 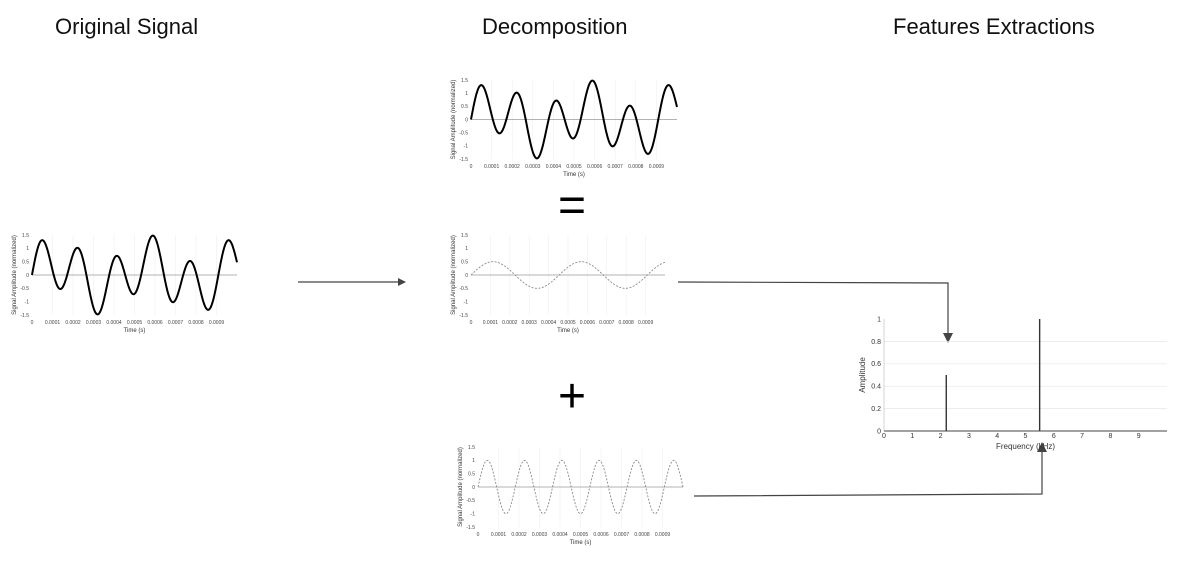 What do you see at coordinates (572, 205) in the screenshot?
I see `equals-operator: =` at bounding box center [572, 205].